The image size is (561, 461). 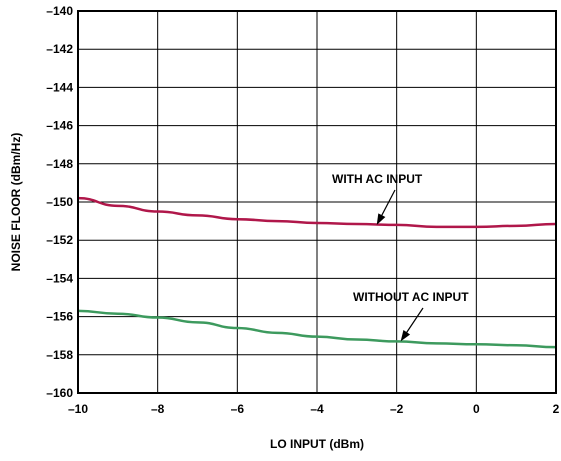 What do you see at coordinates (59, 240) in the screenshot?
I see `y-tick-label: –152` at bounding box center [59, 240].